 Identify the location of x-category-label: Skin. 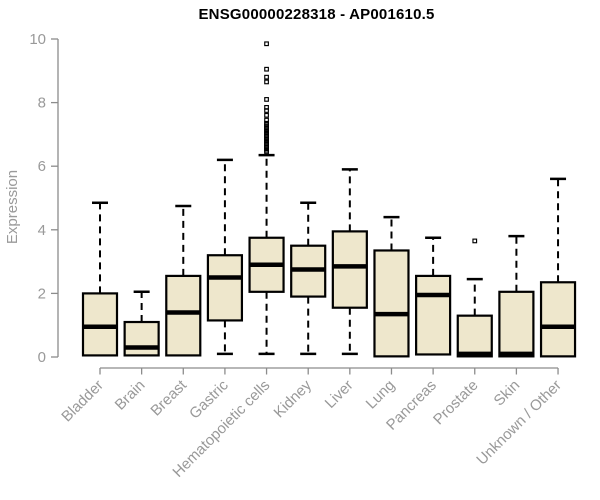
(507, 393).